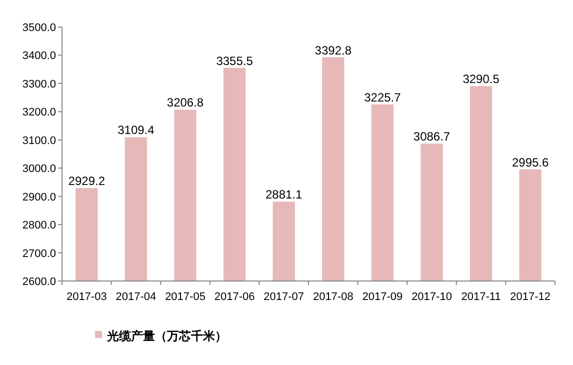 This screenshot has width=573, height=365. What do you see at coordinates (284, 195) in the screenshot?
I see `data-label: 2881.1` at bounding box center [284, 195].